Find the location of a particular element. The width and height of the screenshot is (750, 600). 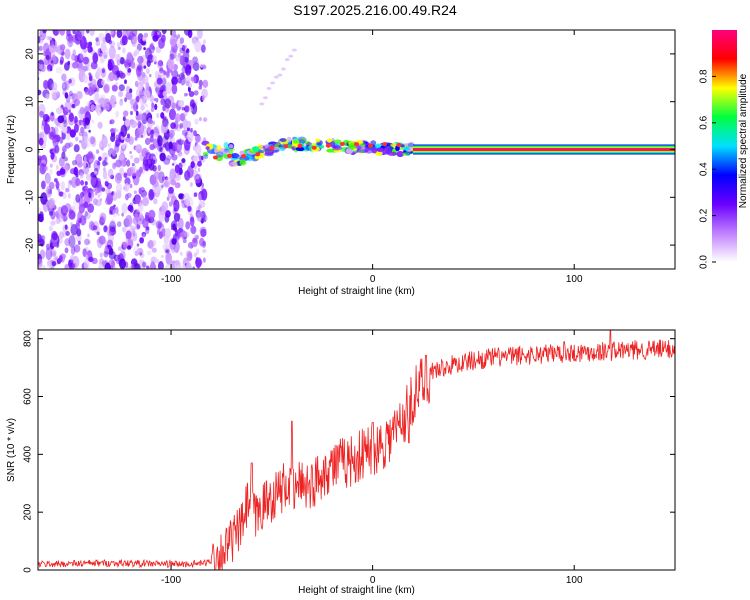

tone-band-core is located at coordinates (543, 149).